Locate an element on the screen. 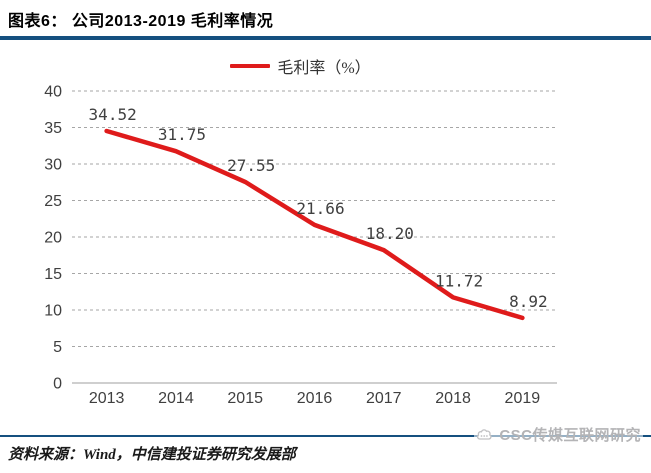  y-tick-label: 15 is located at coordinates (53, 274).